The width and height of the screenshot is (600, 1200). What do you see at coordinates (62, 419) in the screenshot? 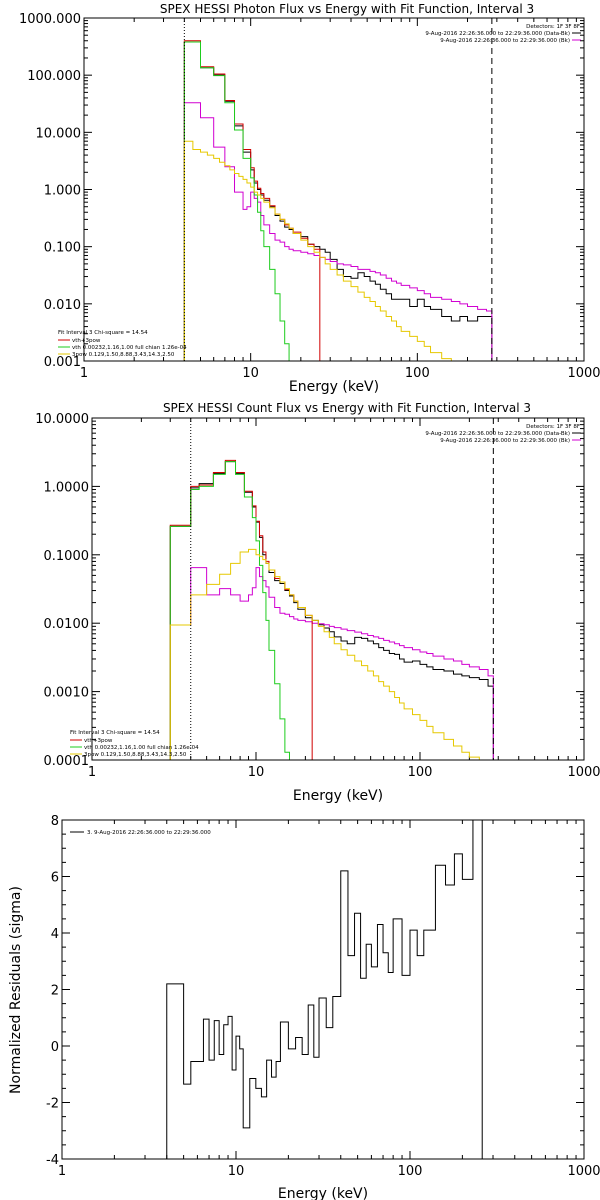
I see `y-tick-label: 10.0000` at bounding box center [62, 419].